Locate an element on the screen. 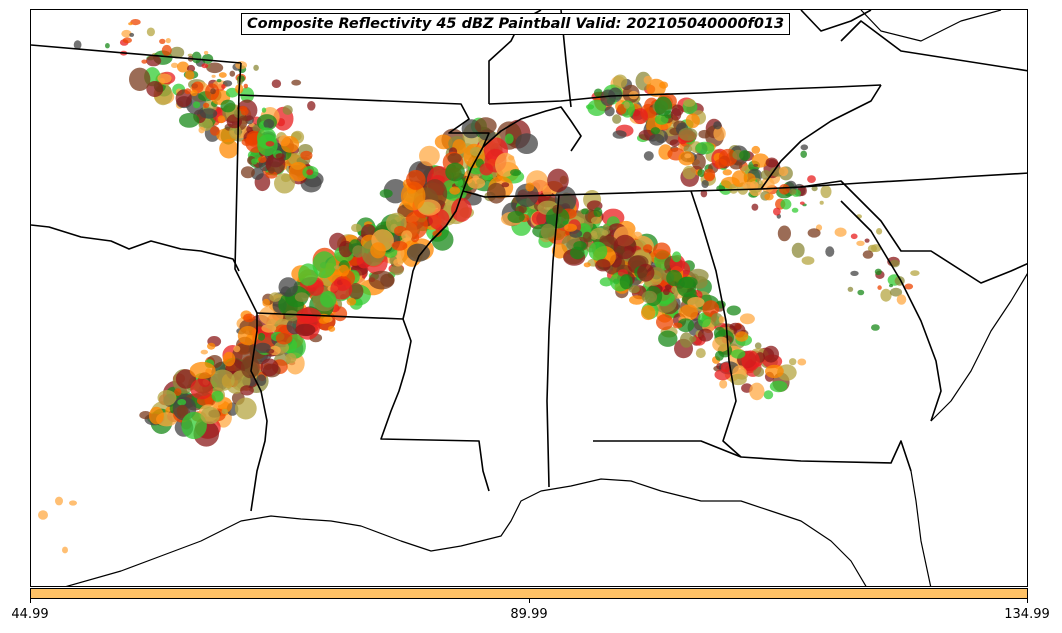 This screenshot has width=1062, height=633. gulf-coastline is located at coordinates (466, 532).